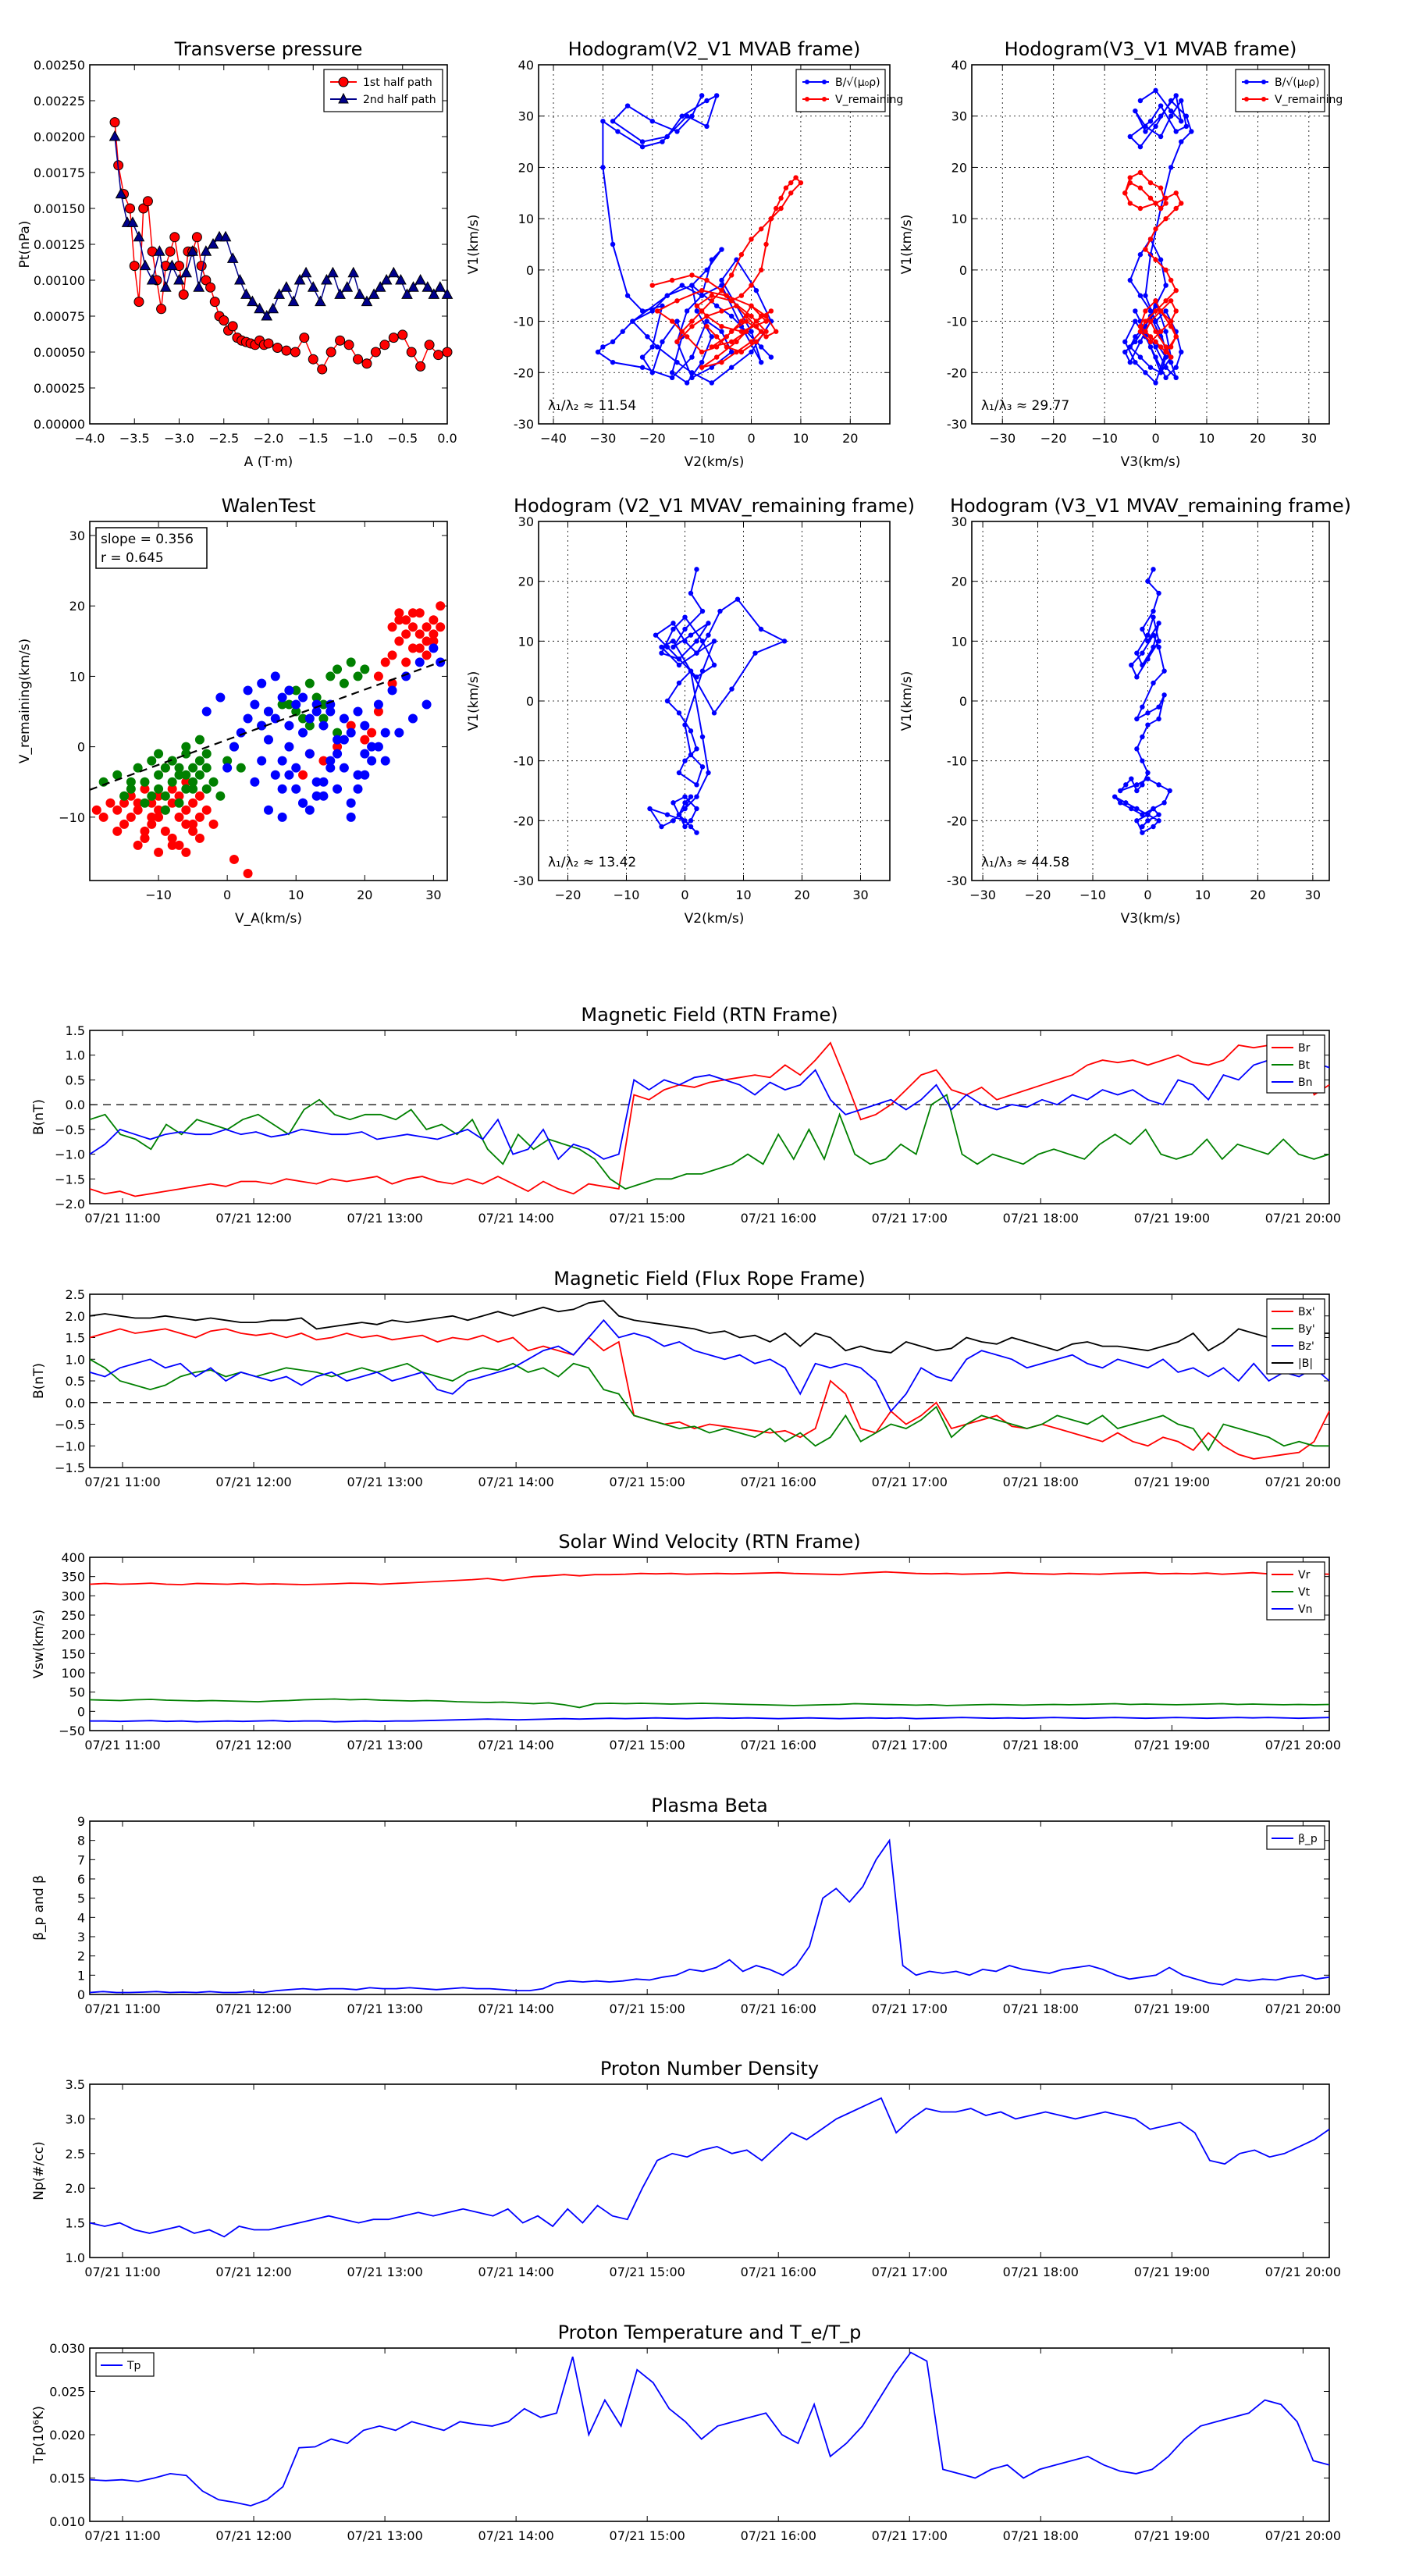 The width and height of the screenshot is (1405, 2576). What do you see at coordinates (81, 1821) in the screenshot?
I see `y-tick-label: 9` at bounding box center [81, 1821].